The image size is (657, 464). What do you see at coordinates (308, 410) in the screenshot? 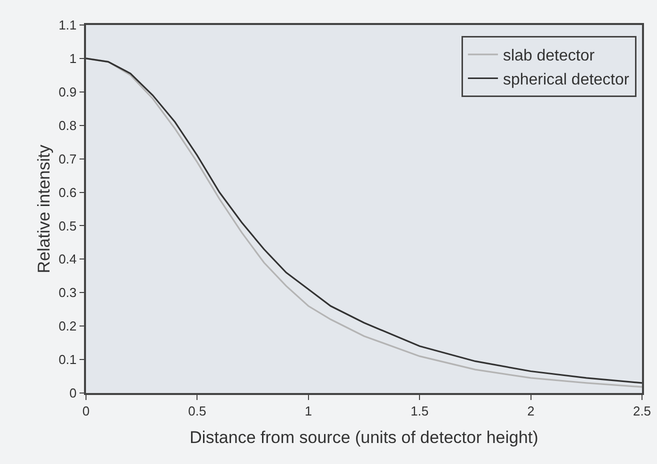
I see `x-tick-label: 1` at bounding box center [308, 410].